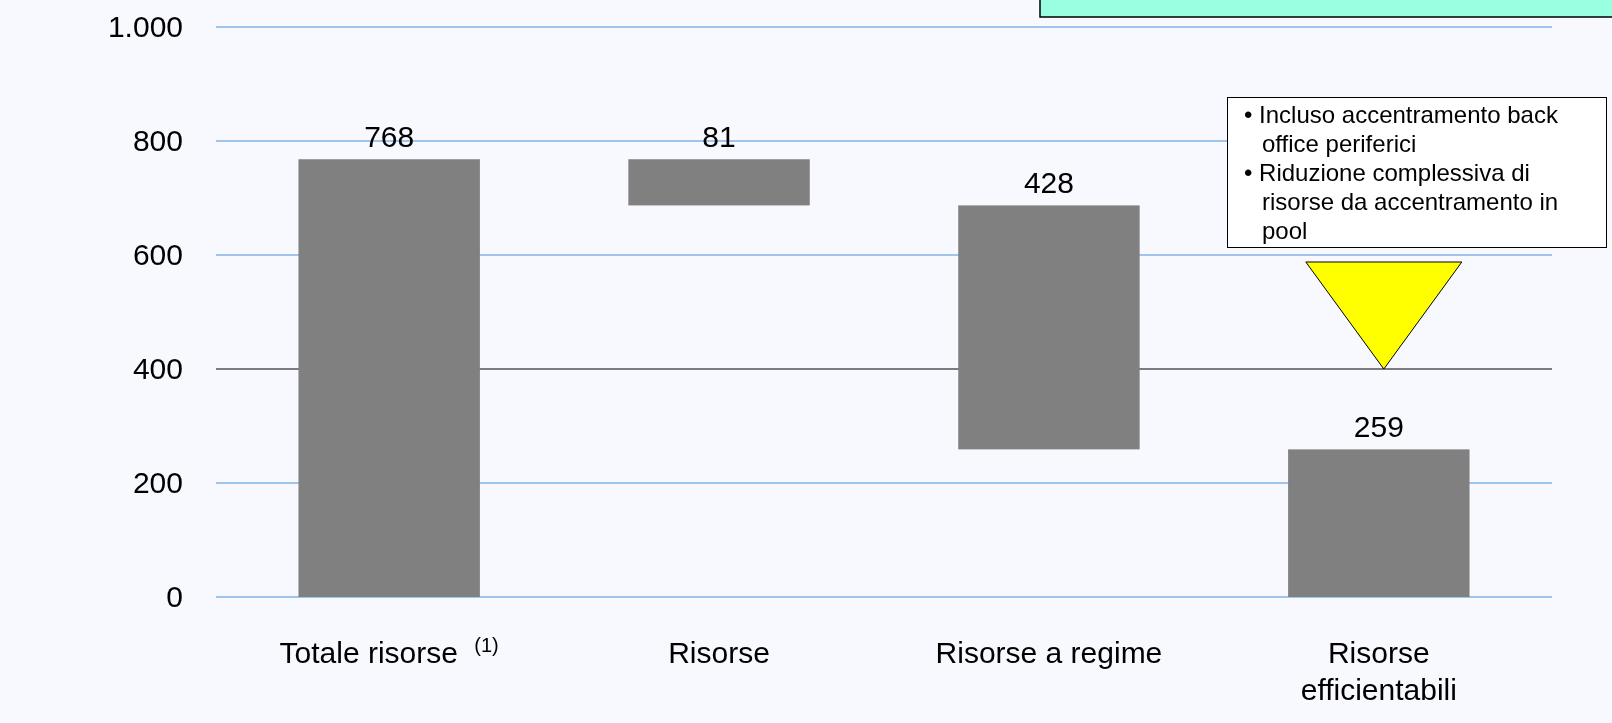 Image resolution: width=1612 pixels, height=723 pixels. Describe the element at coordinates (157, 255) in the screenshot. I see `y-tick-label: 600` at that location.